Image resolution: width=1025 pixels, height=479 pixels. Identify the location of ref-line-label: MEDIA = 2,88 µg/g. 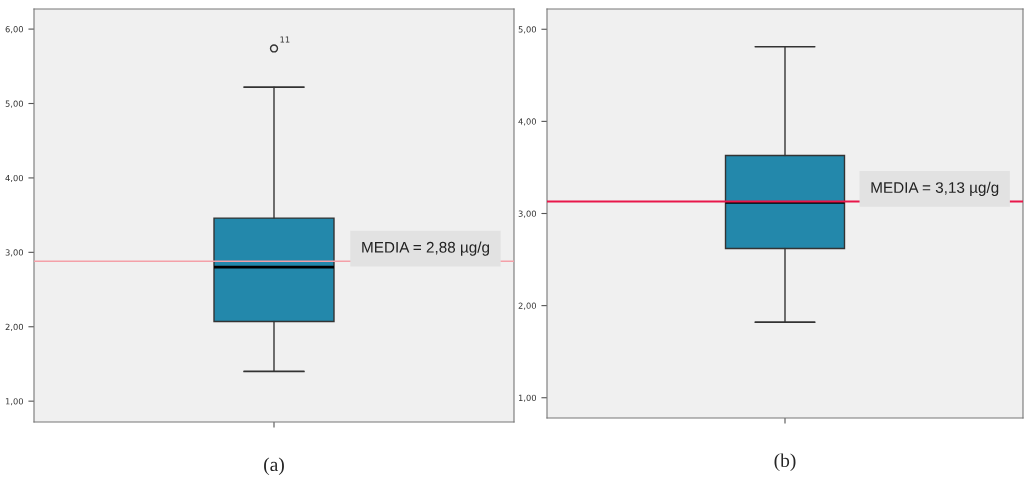
(426, 248).